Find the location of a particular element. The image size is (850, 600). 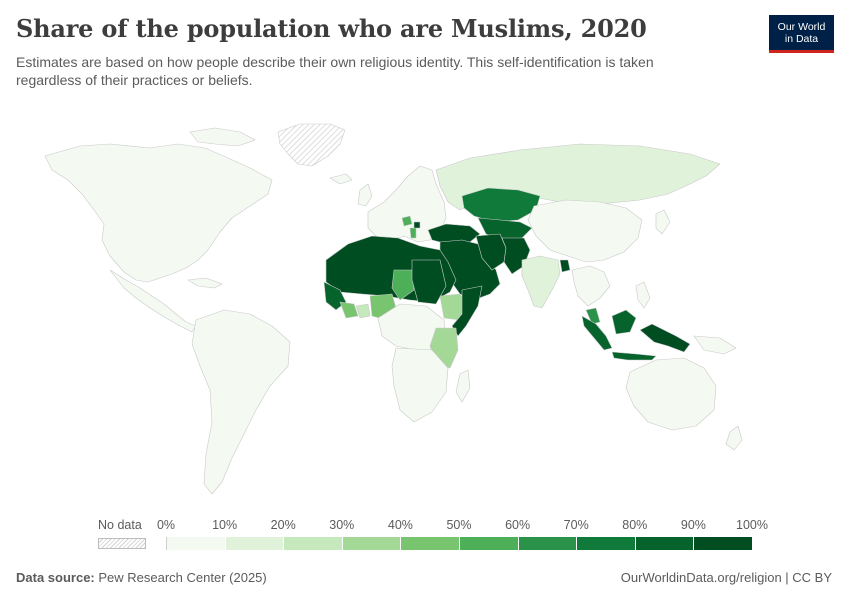

legend-tick-label: 60% is located at coordinates (518, 525).